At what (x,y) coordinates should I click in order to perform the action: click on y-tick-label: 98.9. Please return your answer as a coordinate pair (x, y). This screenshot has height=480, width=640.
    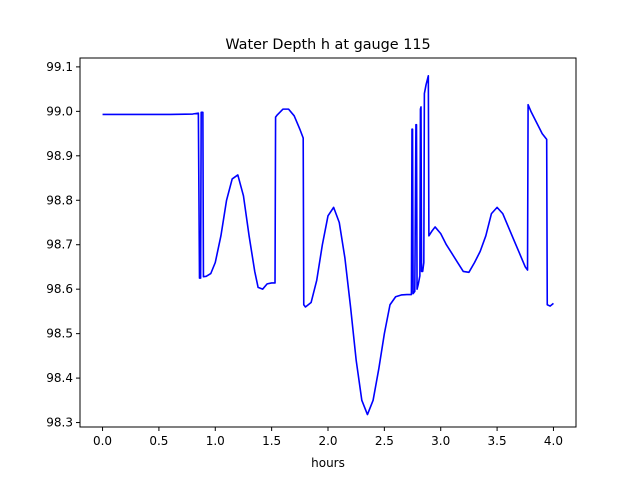
    Looking at the image, I should click on (59, 156).